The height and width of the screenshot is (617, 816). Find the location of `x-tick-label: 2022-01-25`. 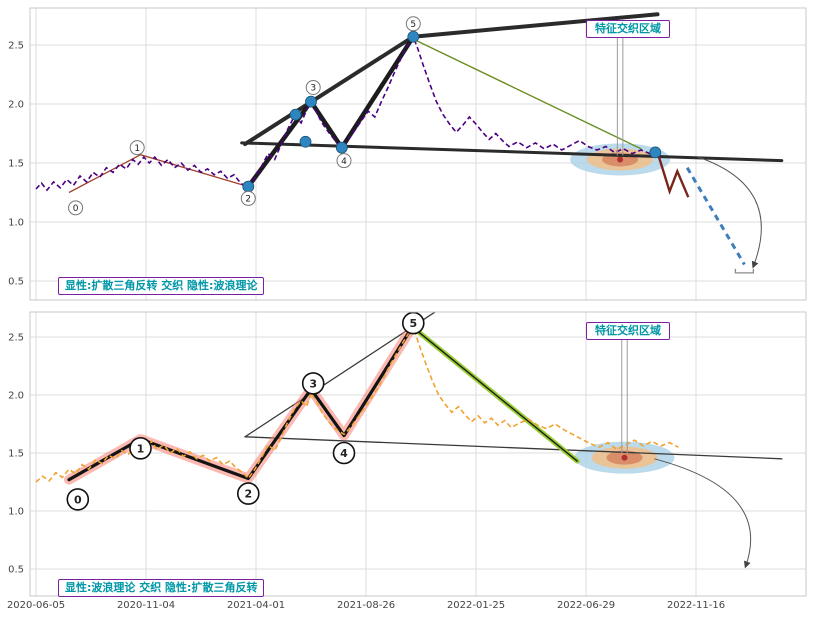

x-tick-label: 2022-01-25 is located at coordinates (476, 605).